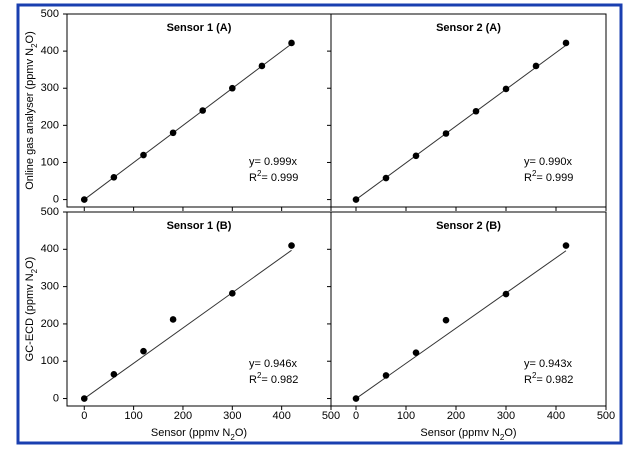 This screenshot has height=455, width=632. Describe the element at coordinates (30, 119) in the screenshot. I see `y-axis-label-part: Online gas analyser (ppmv N` at that location.